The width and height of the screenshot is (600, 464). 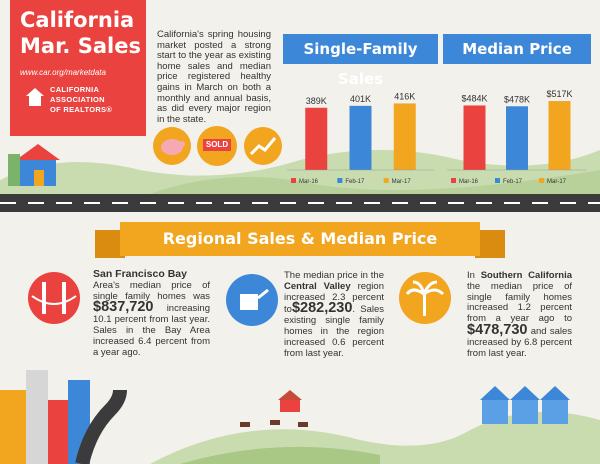 What do you see at coordinates (404, 96) in the screenshot?
I see `sales-value-label-2: 416K` at bounding box center [404, 96].